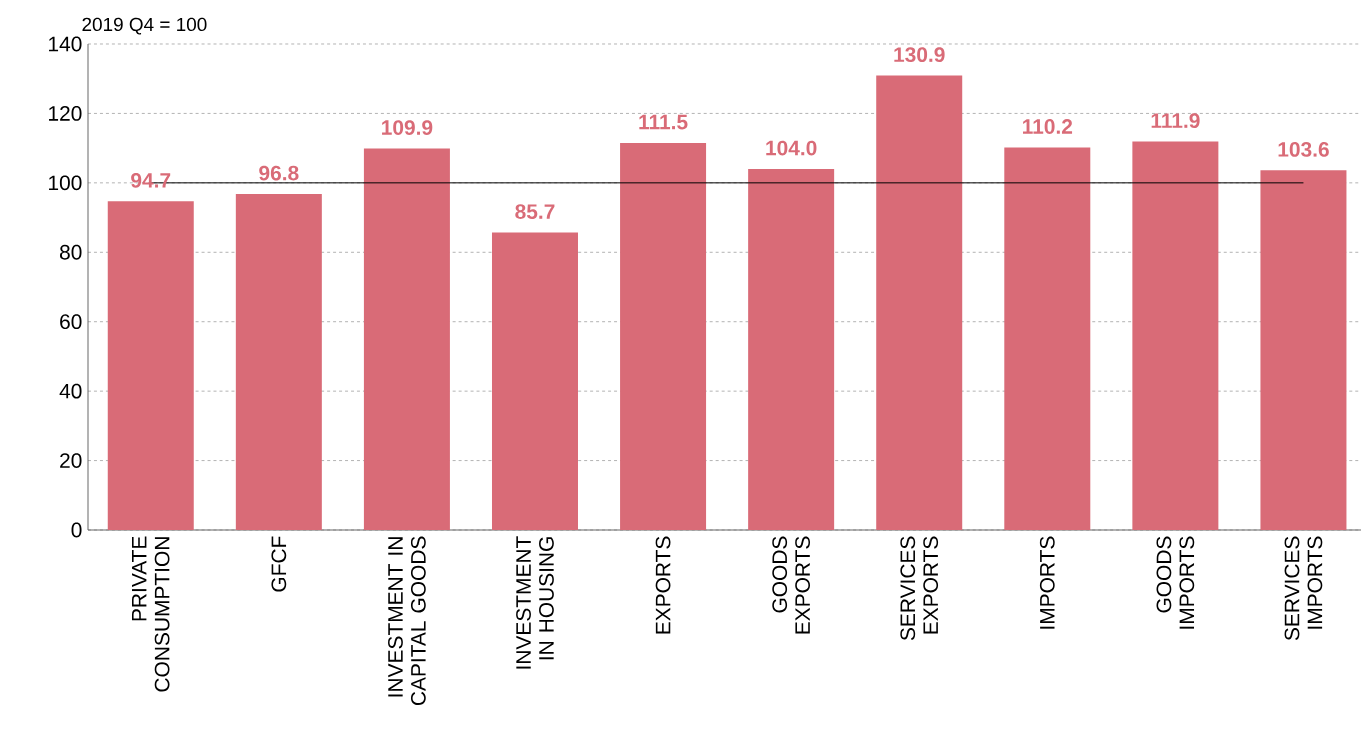 This screenshot has height=754, width=1361. Describe the element at coordinates (279, 564) in the screenshot. I see `x-tick-label: GFCF` at that location.